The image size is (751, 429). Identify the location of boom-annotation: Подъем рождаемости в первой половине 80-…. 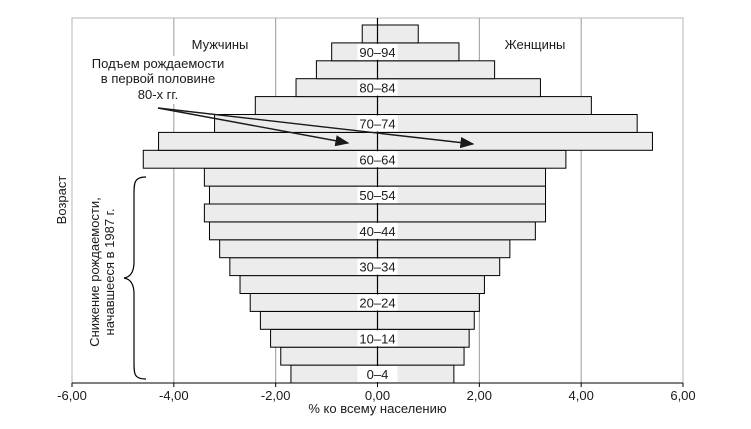
(276, 102).